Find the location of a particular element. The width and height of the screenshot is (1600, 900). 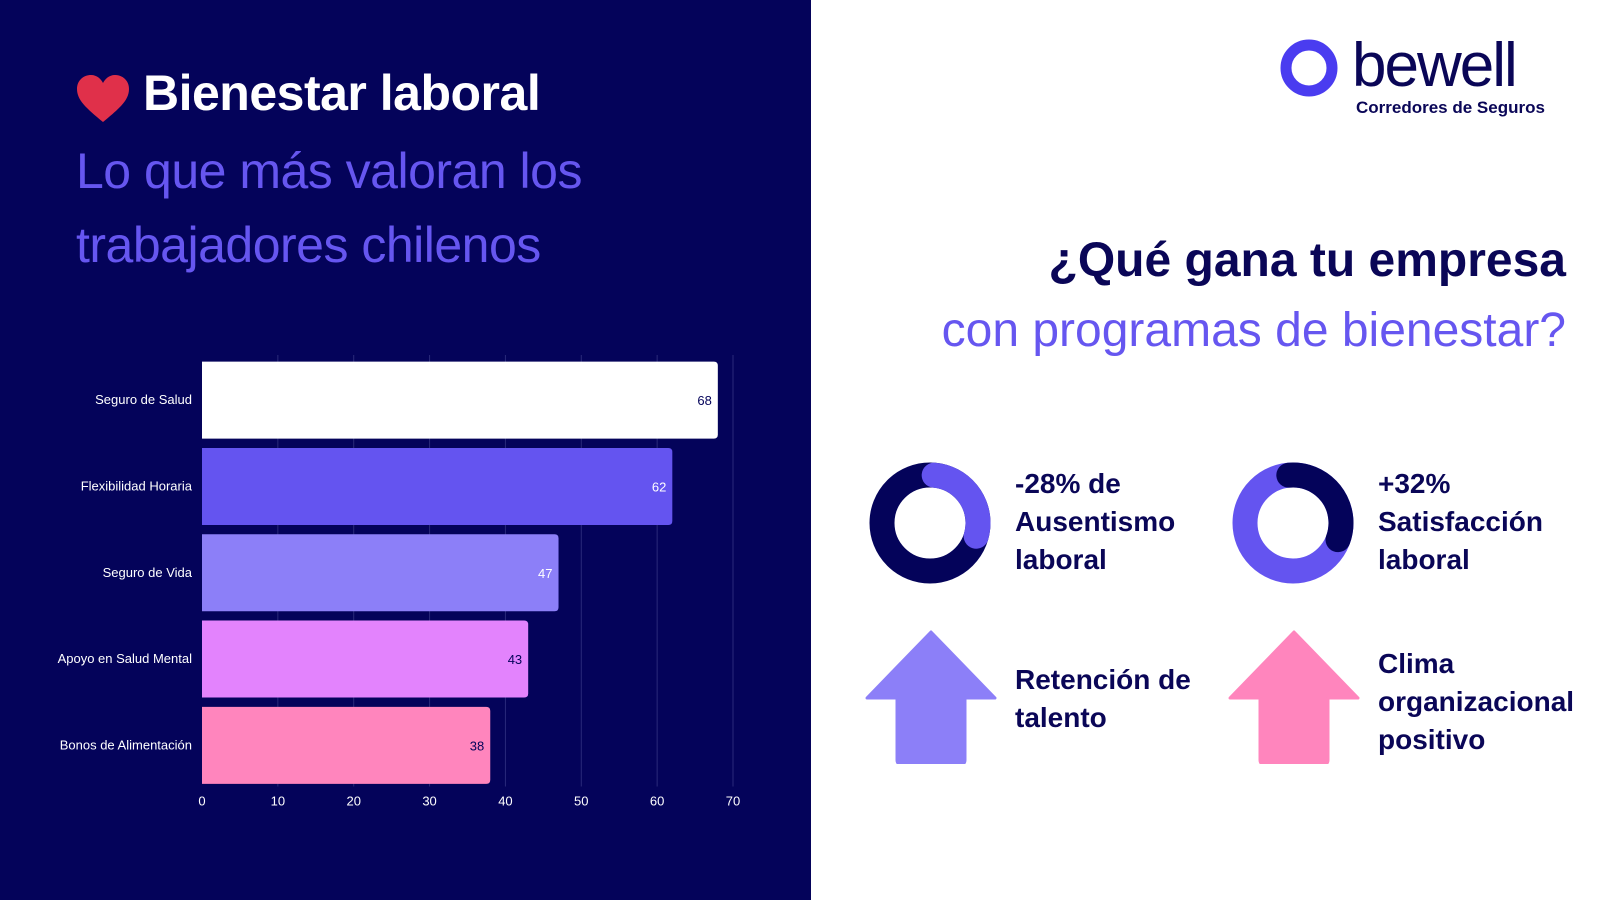

benefit-text: organizacional is located at coordinates (1476, 701).